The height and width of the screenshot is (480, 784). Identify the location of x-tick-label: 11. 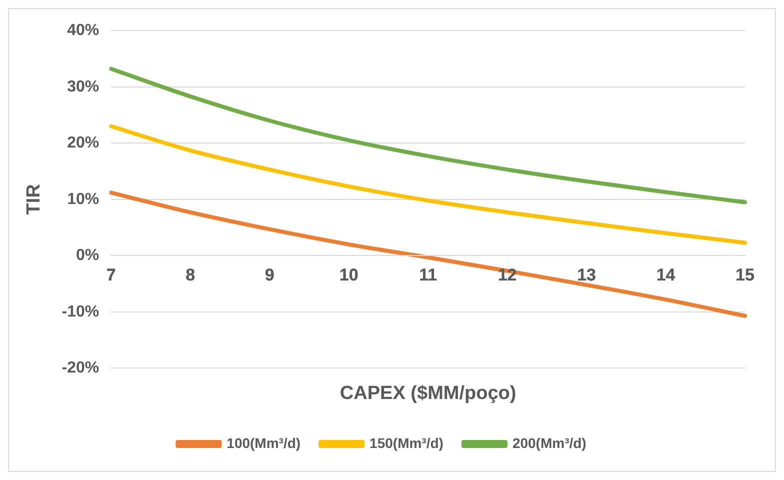
(428, 275).